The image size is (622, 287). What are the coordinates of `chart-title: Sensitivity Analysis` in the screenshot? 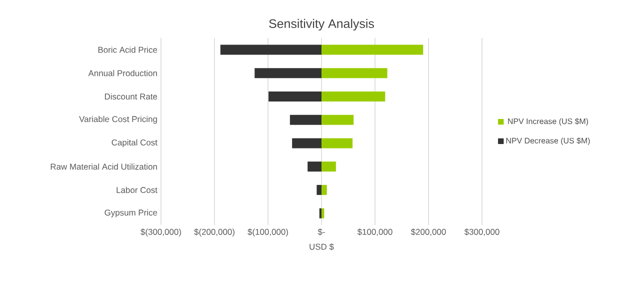 It's located at (321, 24).